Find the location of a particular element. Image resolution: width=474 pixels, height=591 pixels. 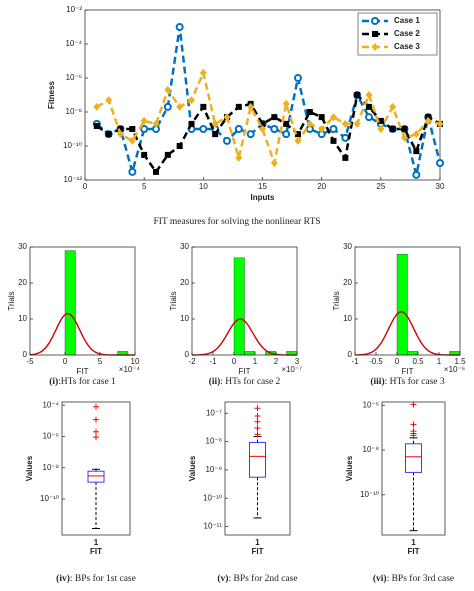

box is located at coordinates (96, 476).